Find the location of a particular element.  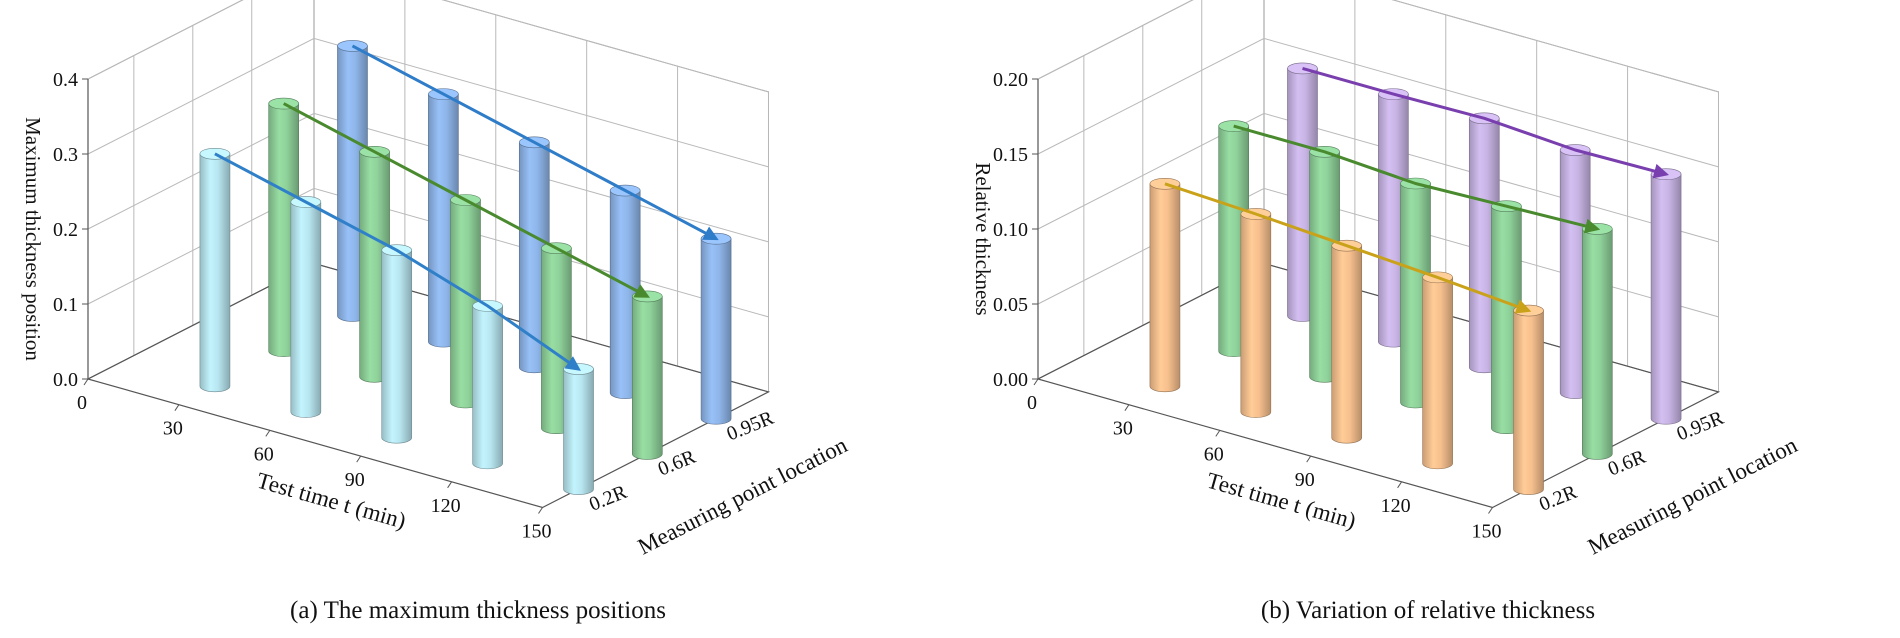

y-tick-label: 0.20 is located at coordinates (1010, 80).